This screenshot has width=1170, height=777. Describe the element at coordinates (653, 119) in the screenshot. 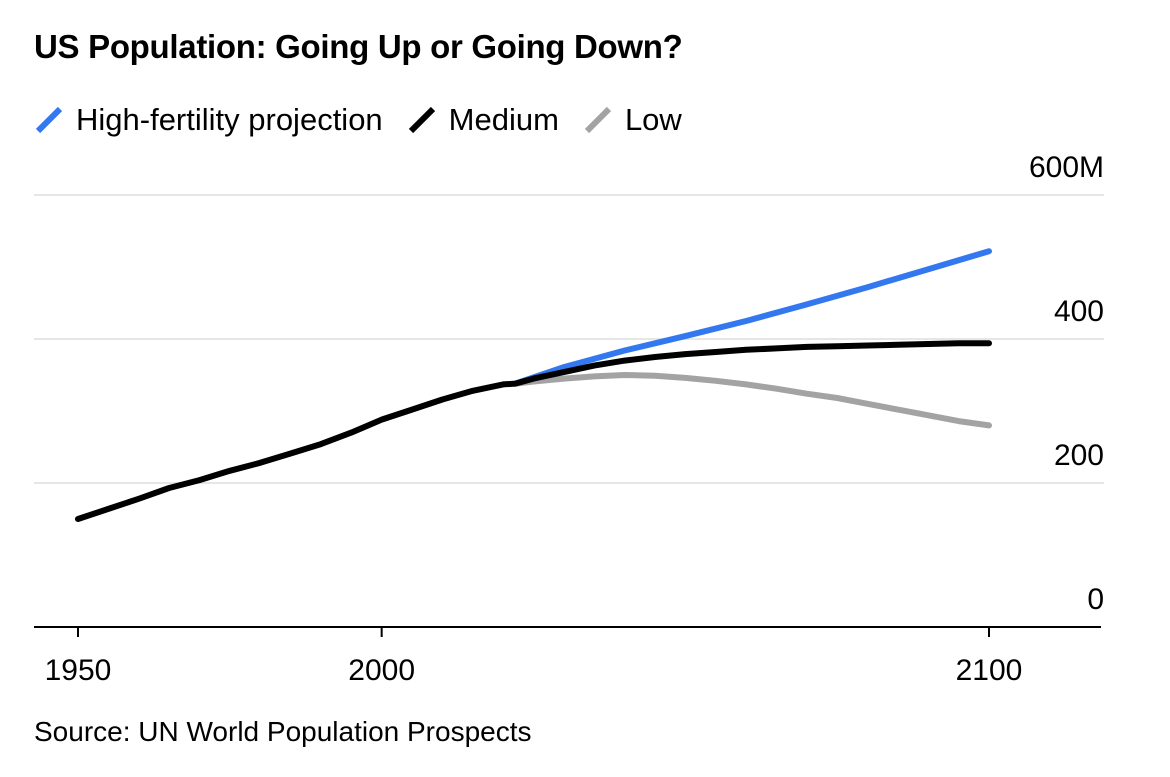

I see `legend-label-low: Low` at that location.